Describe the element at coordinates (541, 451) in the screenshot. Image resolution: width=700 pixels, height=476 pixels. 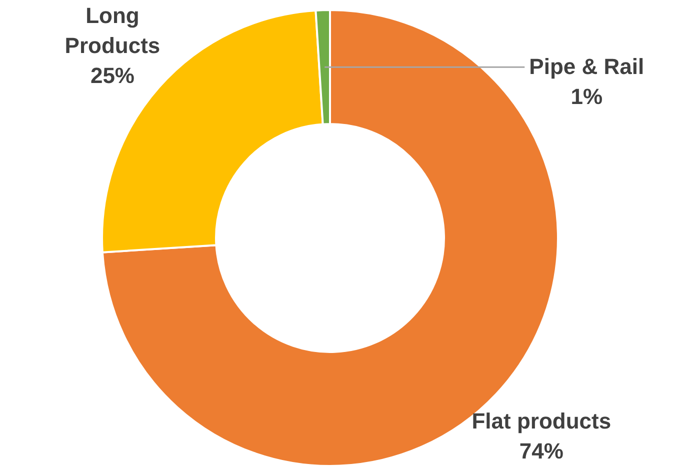
I see `data-label: 74%` at that location.